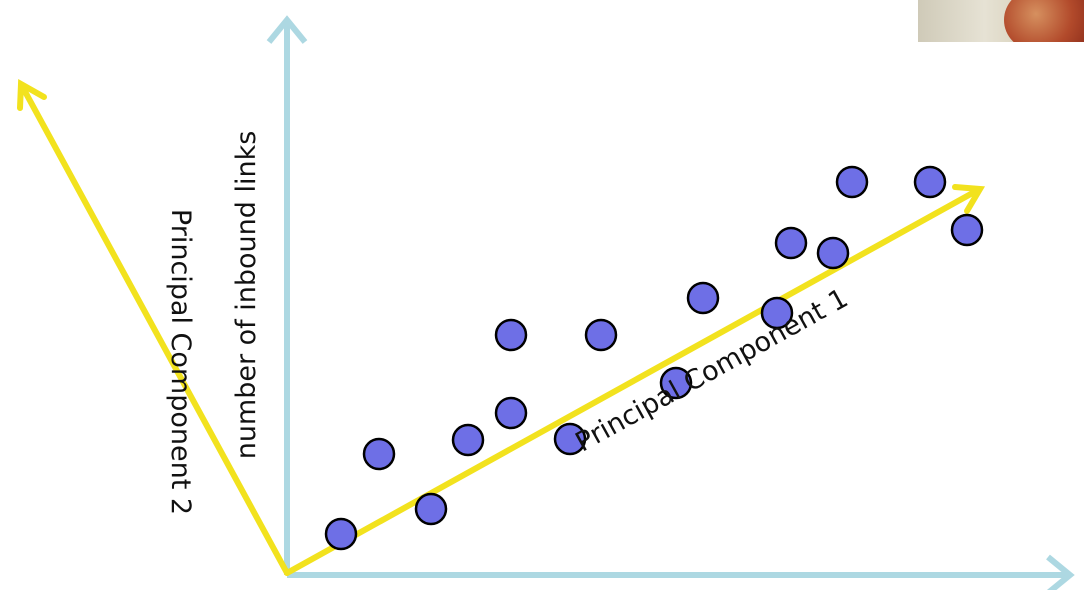 This screenshot has width=1084, height=590. Describe the element at coordinates (1044, 21) in the screenshot. I see `webcam-person-shape` at that location.